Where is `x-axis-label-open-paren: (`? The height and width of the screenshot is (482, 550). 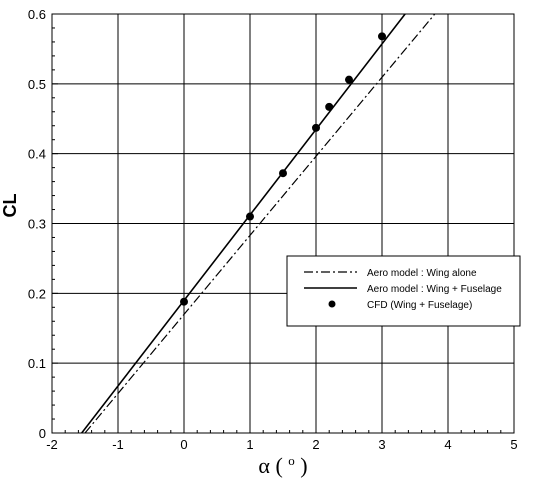
x-axis-label-open-paren: ( is located at coordinates (278, 465).